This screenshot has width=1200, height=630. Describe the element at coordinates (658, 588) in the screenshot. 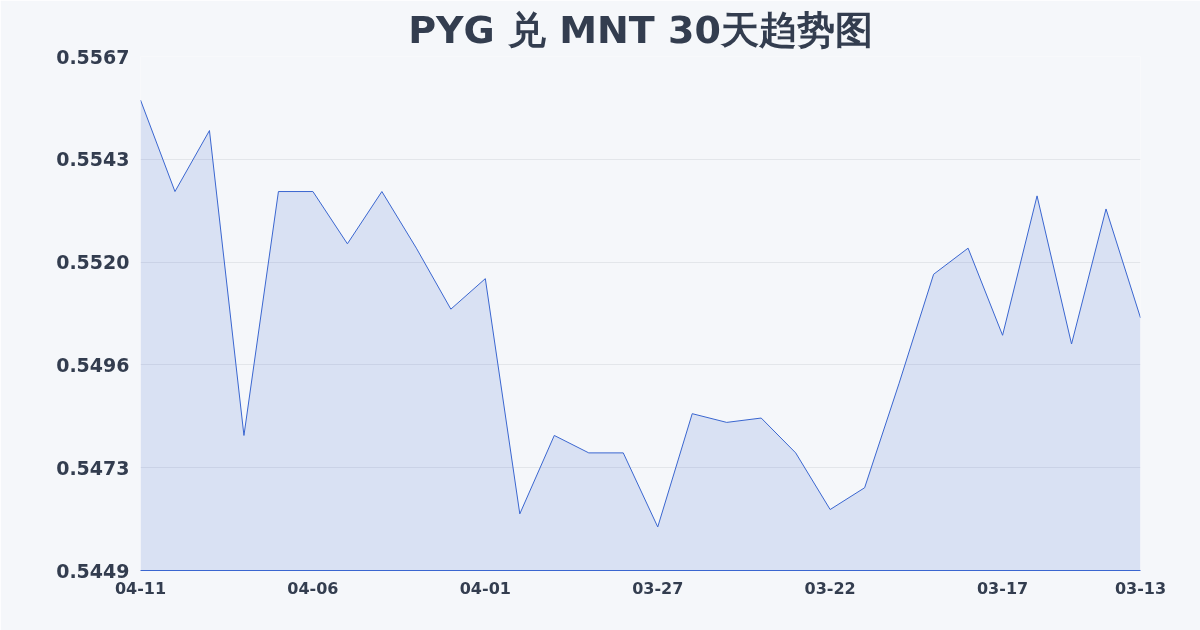

I see `x-tick-label: 03-27` at that location.